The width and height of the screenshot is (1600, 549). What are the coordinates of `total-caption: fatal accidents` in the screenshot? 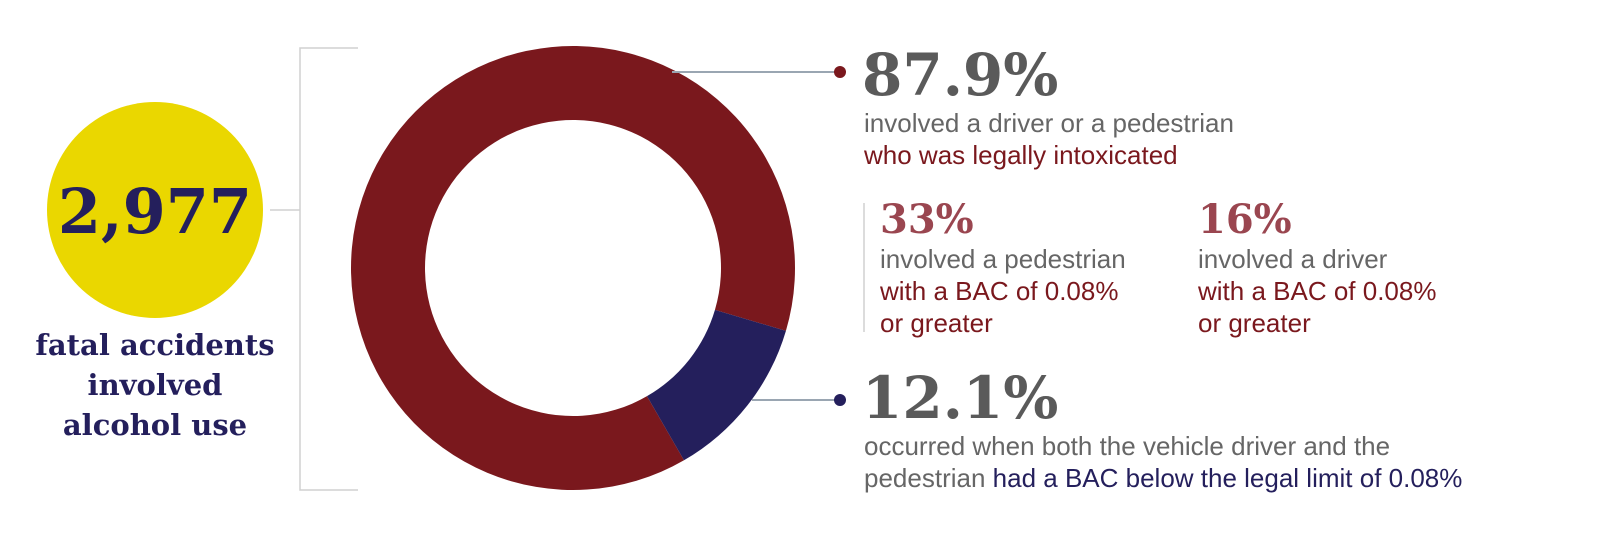 It's located at (154, 345).